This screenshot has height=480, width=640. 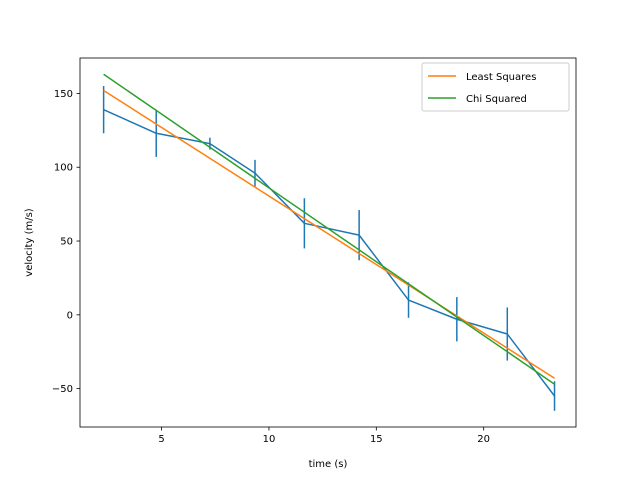 I want to click on legend: Least Squares Chi Squared, so click(x=495, y=87).